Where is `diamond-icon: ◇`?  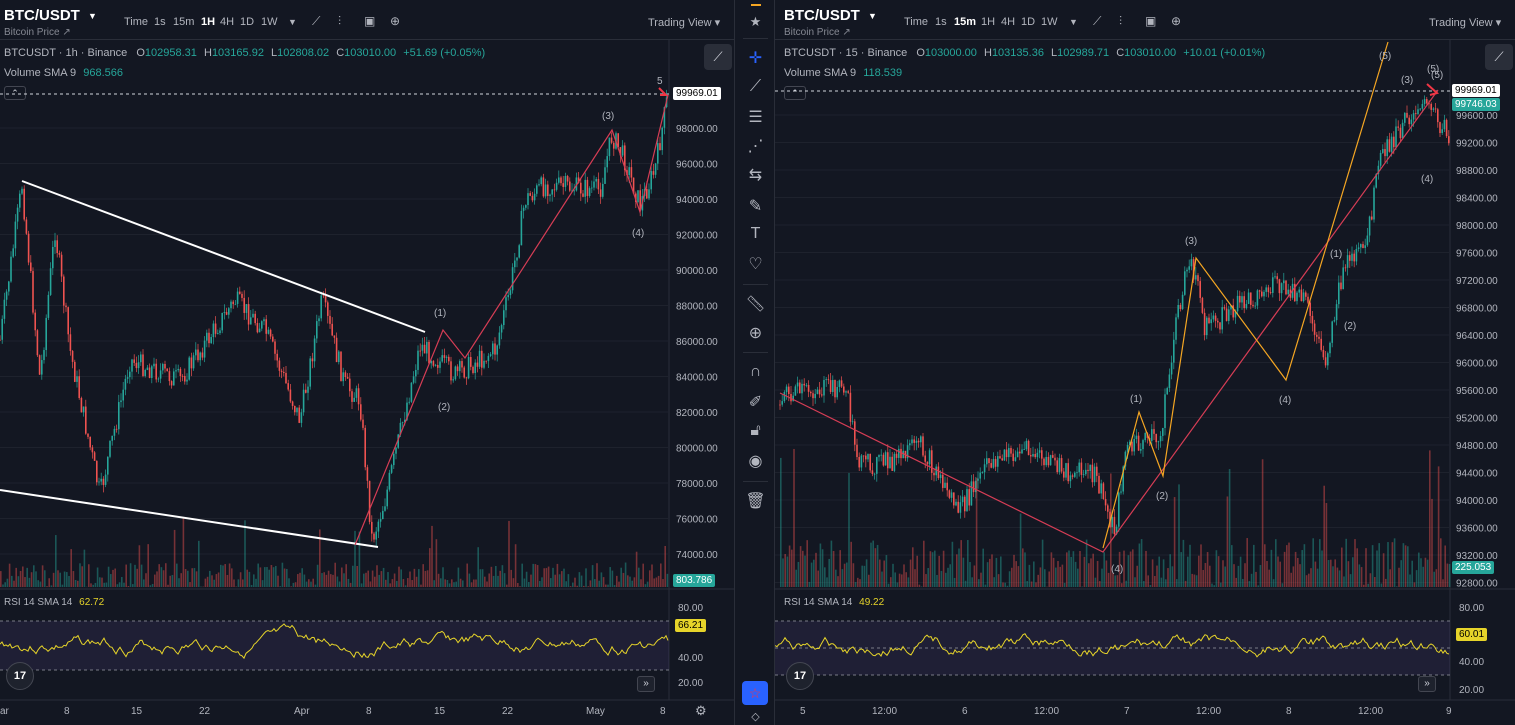 diamond-icon: ◇ is located at coordinates (755, 717).